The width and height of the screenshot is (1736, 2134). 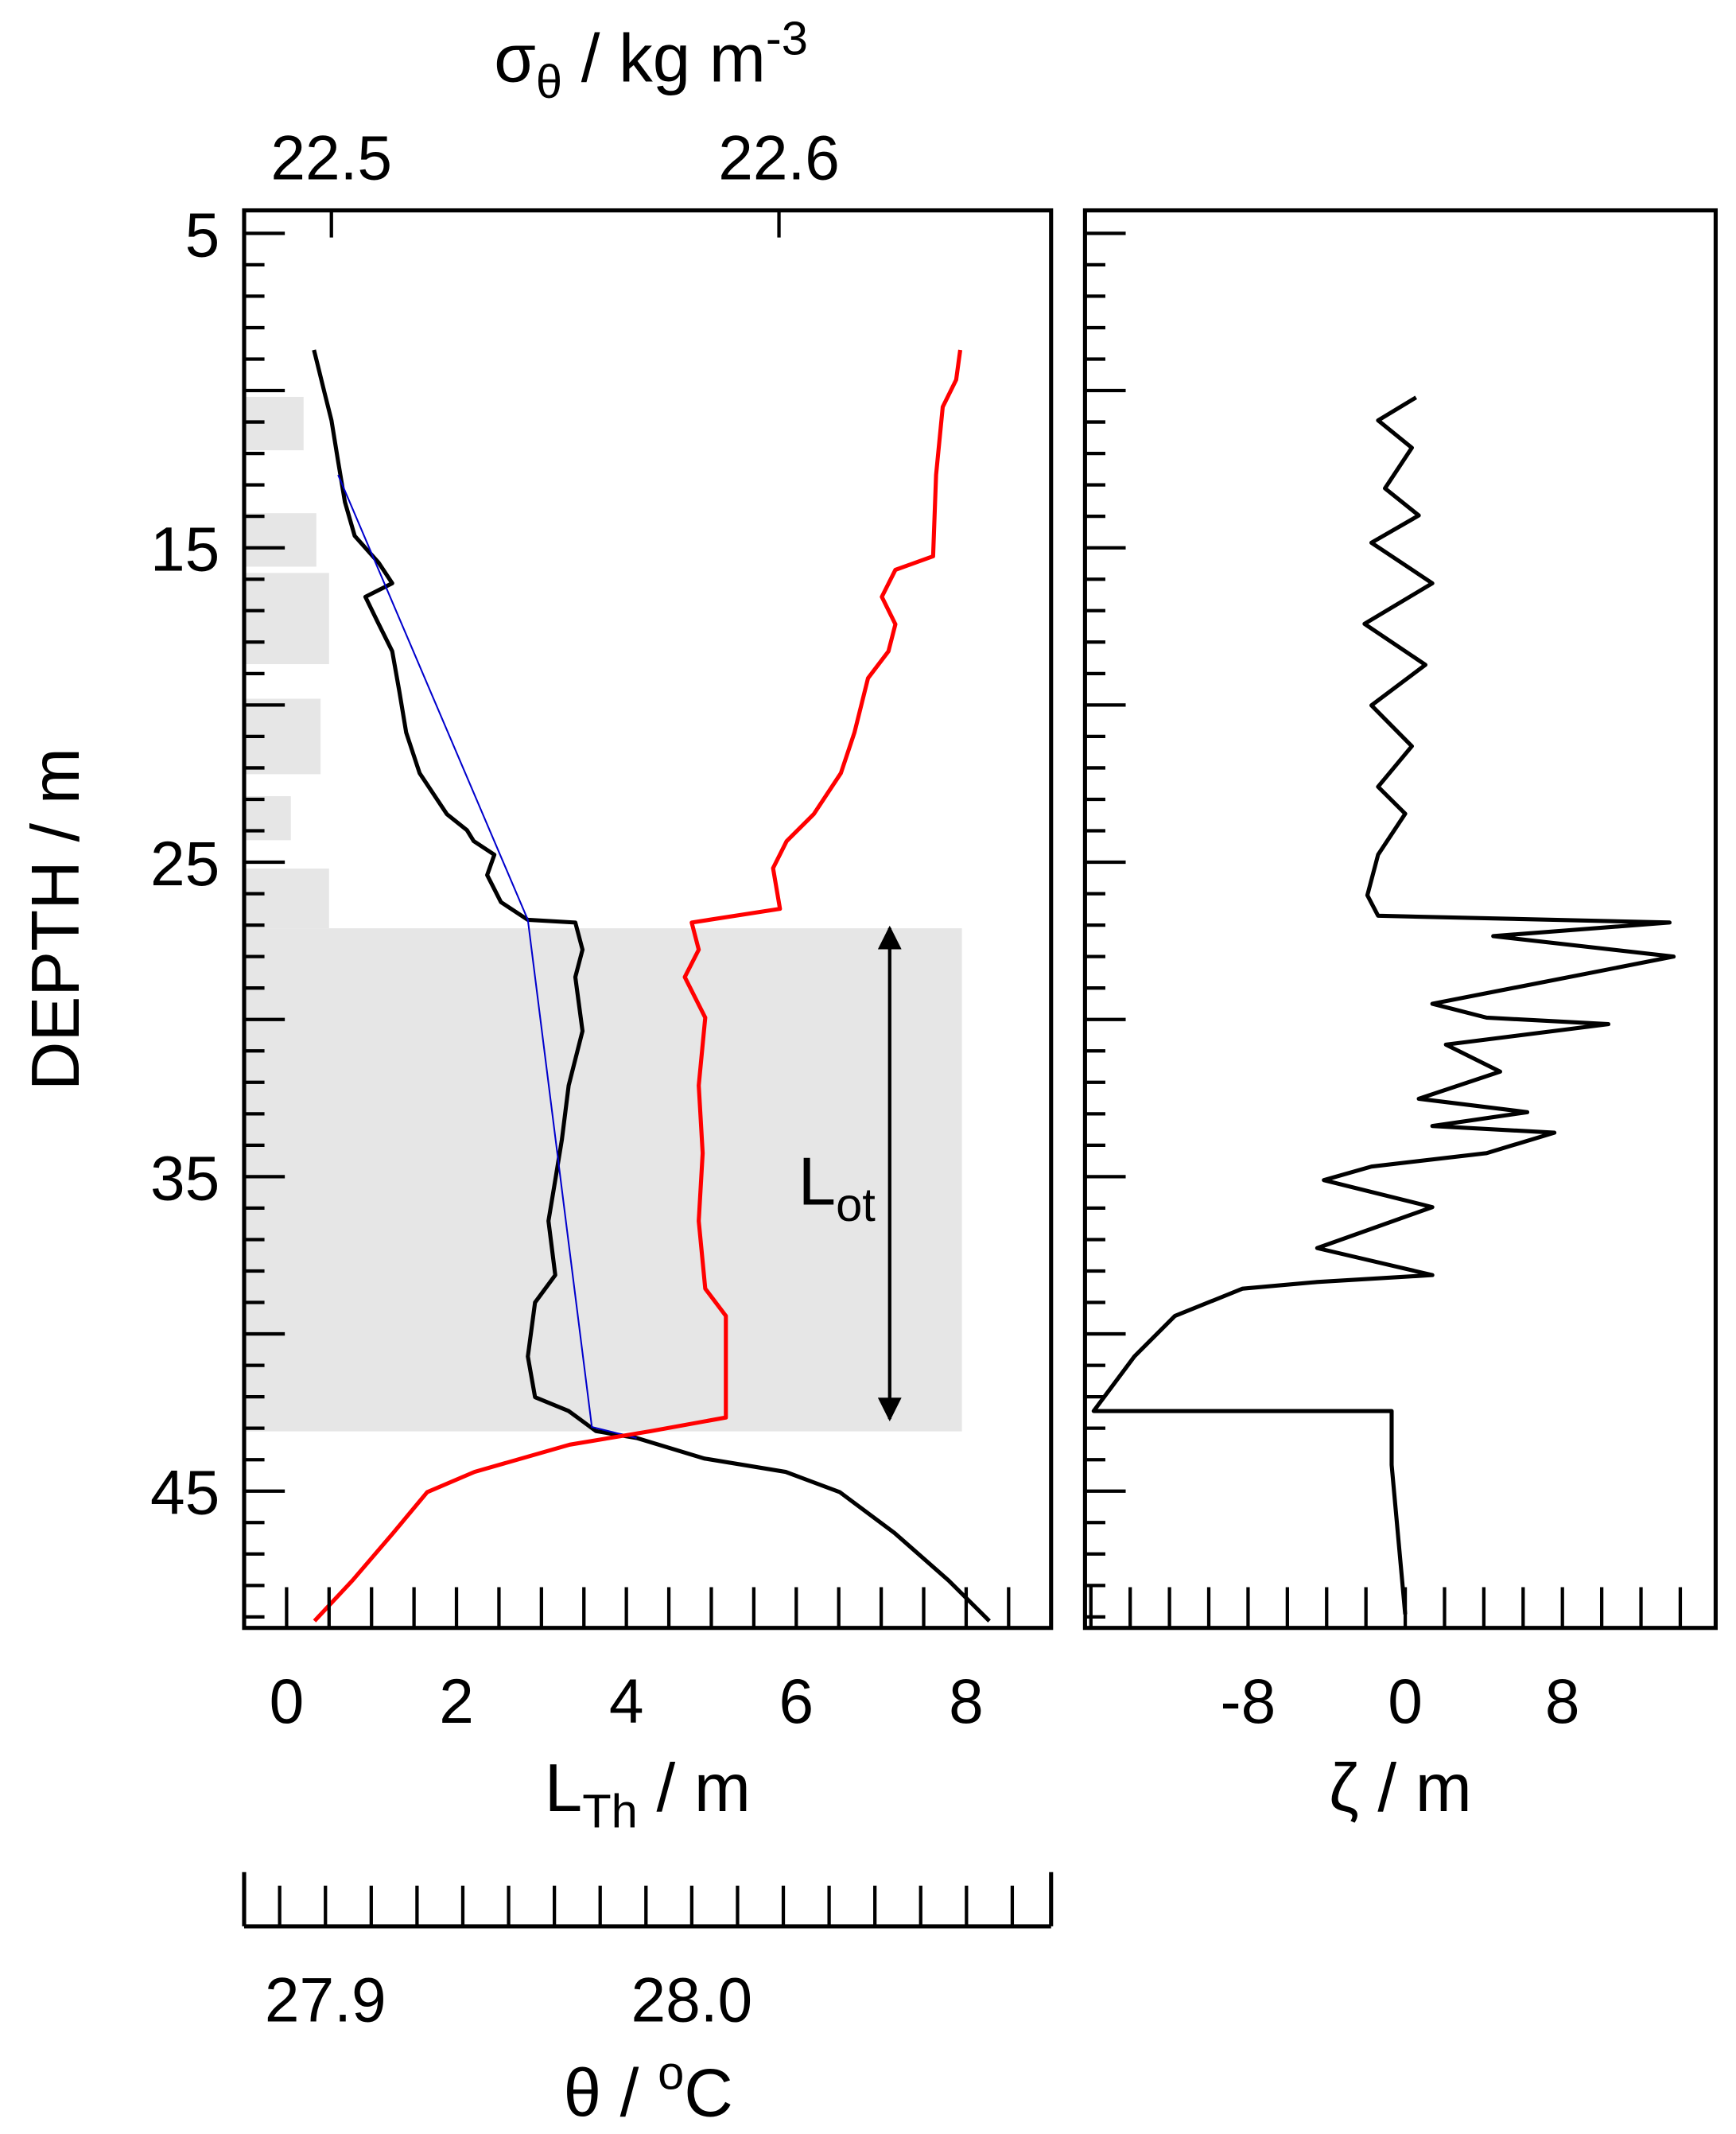 What do you see at coordinates (1248, 1701) in the screenshot?
I see `x-tick-label: -8` at bounding box center [1248, 1701].